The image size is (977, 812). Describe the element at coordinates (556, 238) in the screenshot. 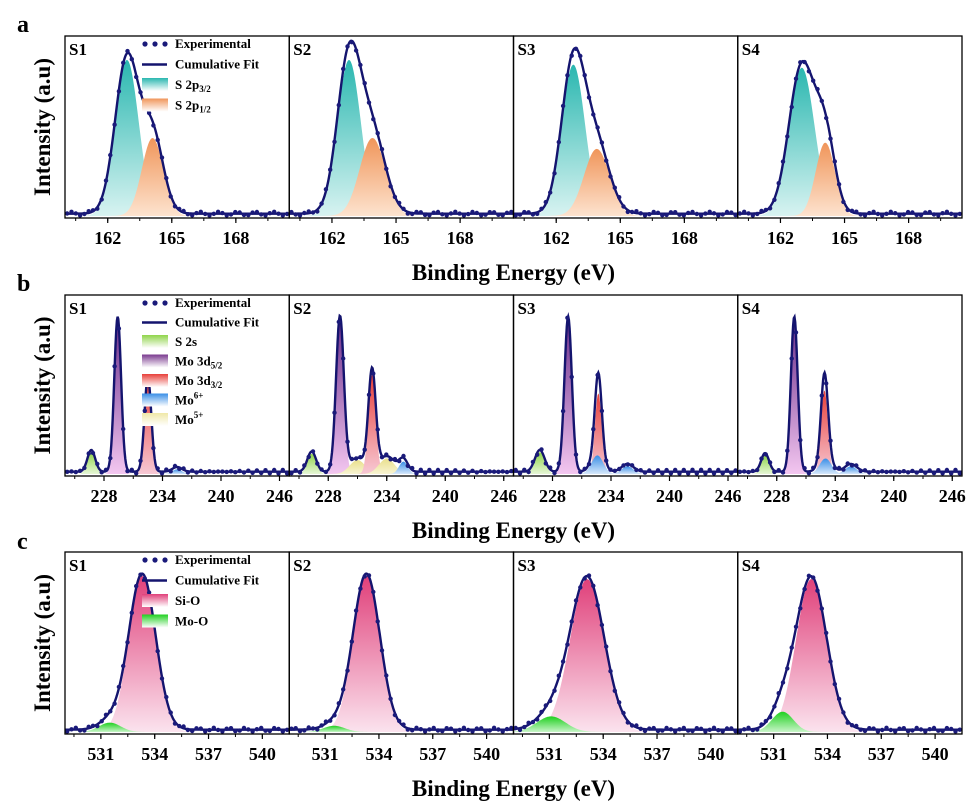

I see `x-tick-label: 162` at that location.